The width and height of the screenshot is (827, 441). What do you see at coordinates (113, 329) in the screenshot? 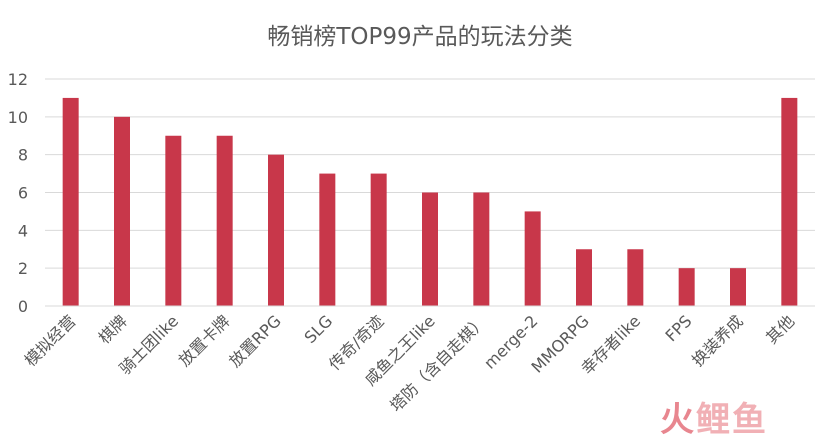
I see `x-tick-label: 棋牌` at bounding box center [113, 329].